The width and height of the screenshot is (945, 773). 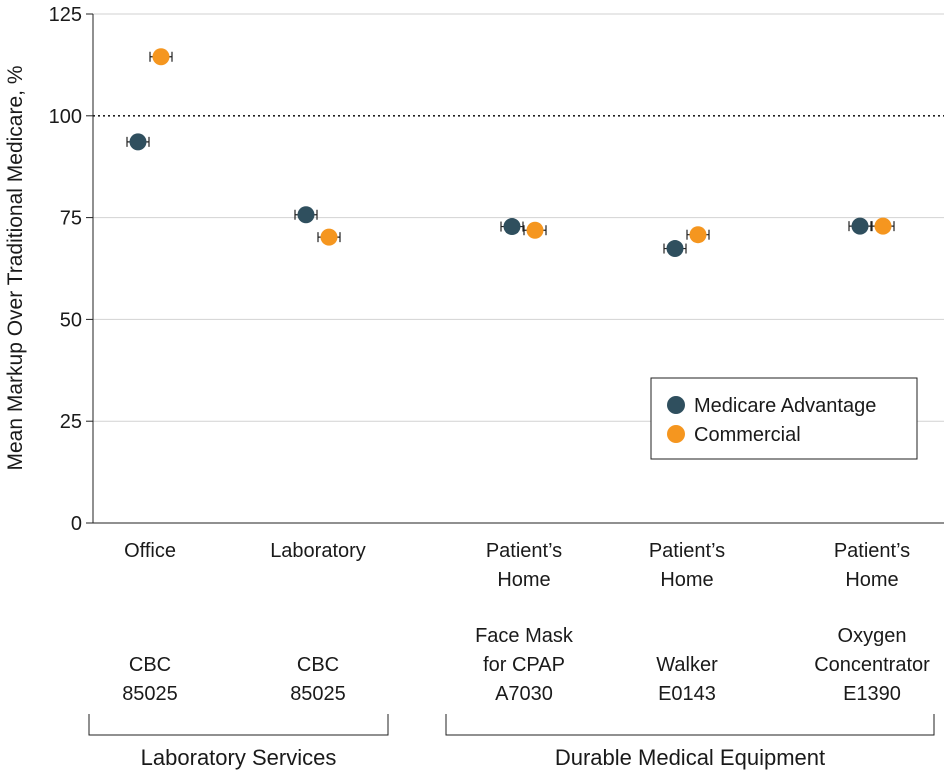 I want to click on y-axis-title: Mean Markup Over Traditional Medicare, %, so click(x=15, y=268).